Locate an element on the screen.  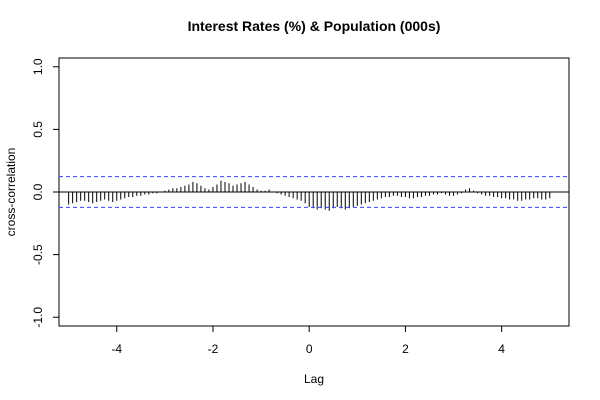
x-axis: -4 -2 0 2 4 is located at coordinates (308, 340).